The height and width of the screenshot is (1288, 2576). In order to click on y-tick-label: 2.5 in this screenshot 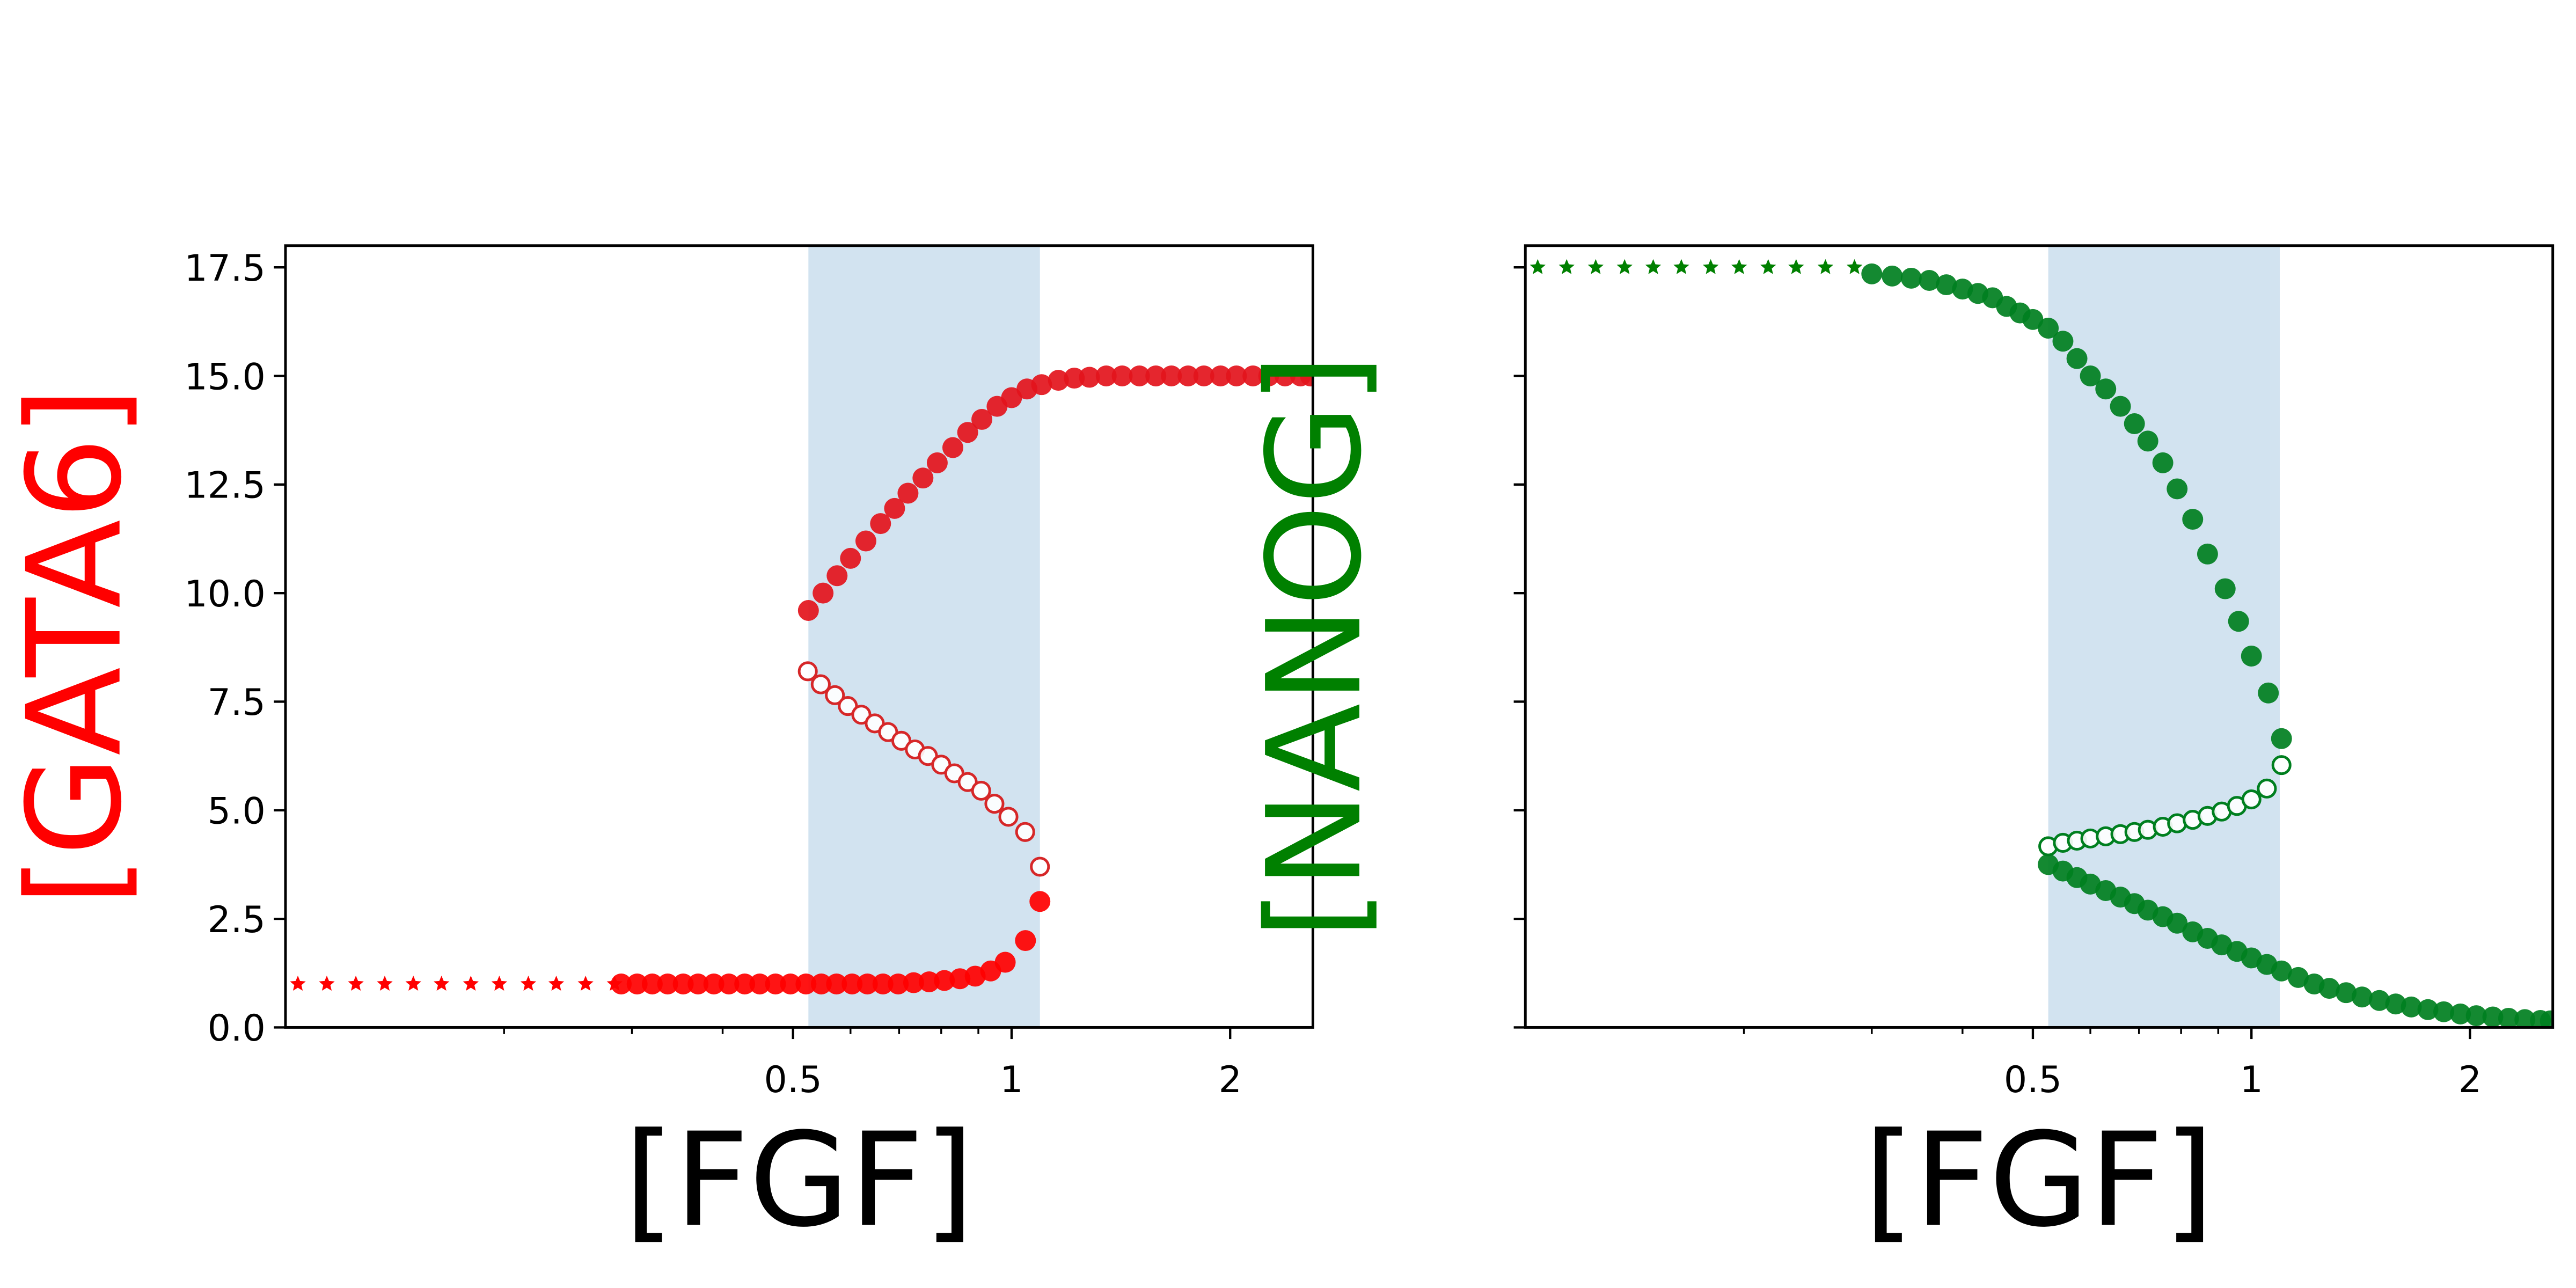, I will do `click(237, 920)`.